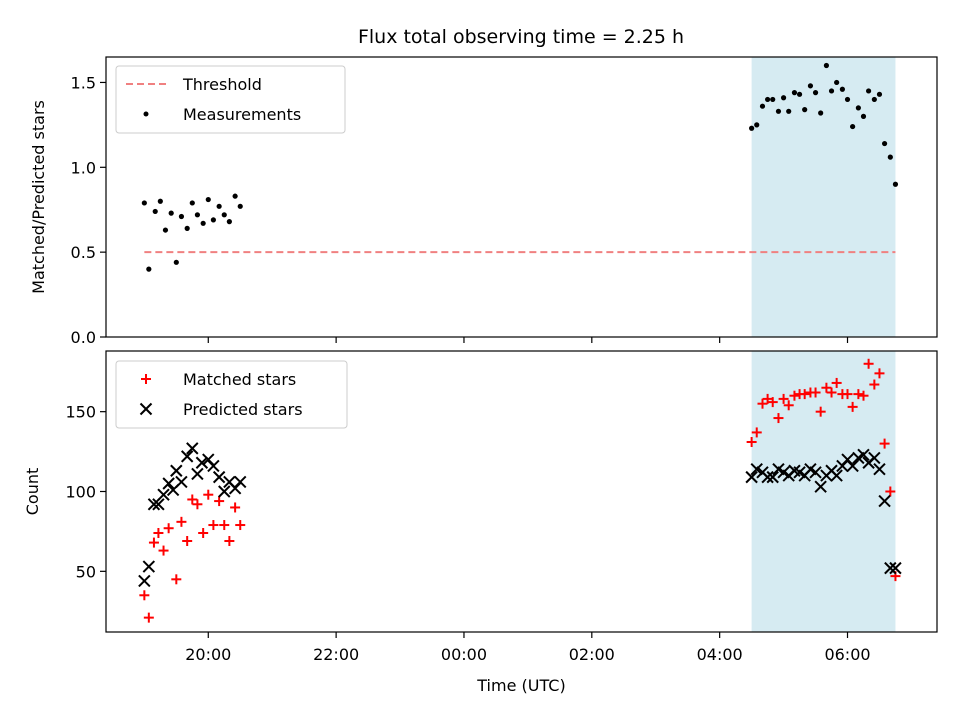 This screenshot has height=720, width=960. What do you see at coordinates (208, 654) in the screenshot?
I see `bottom-xtick-label: 20:00` at bounding box center [208, 654].